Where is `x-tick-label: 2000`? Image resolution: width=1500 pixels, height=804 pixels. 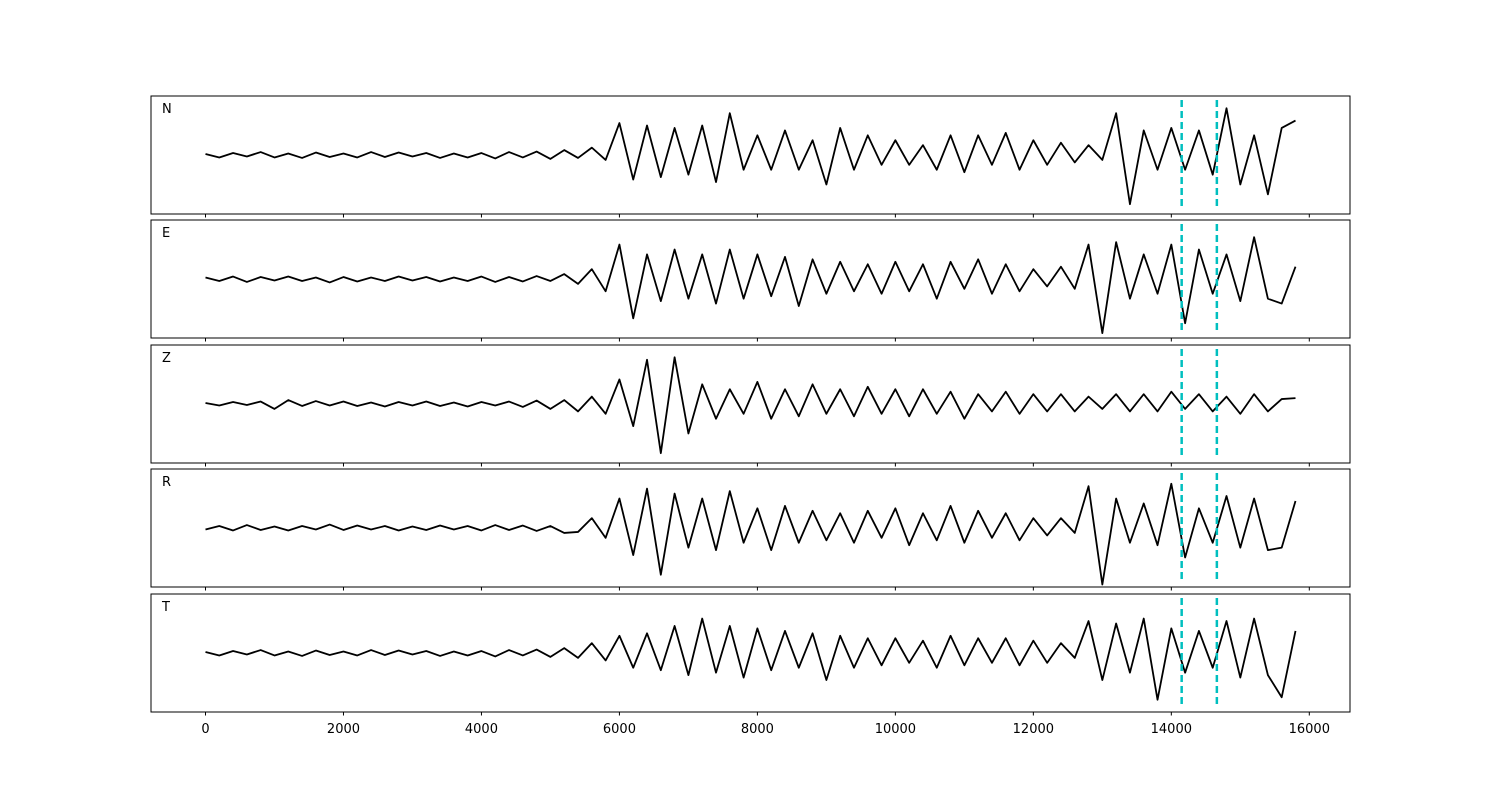 x-tick-label: 2000 is located at coordinates (343, 729).